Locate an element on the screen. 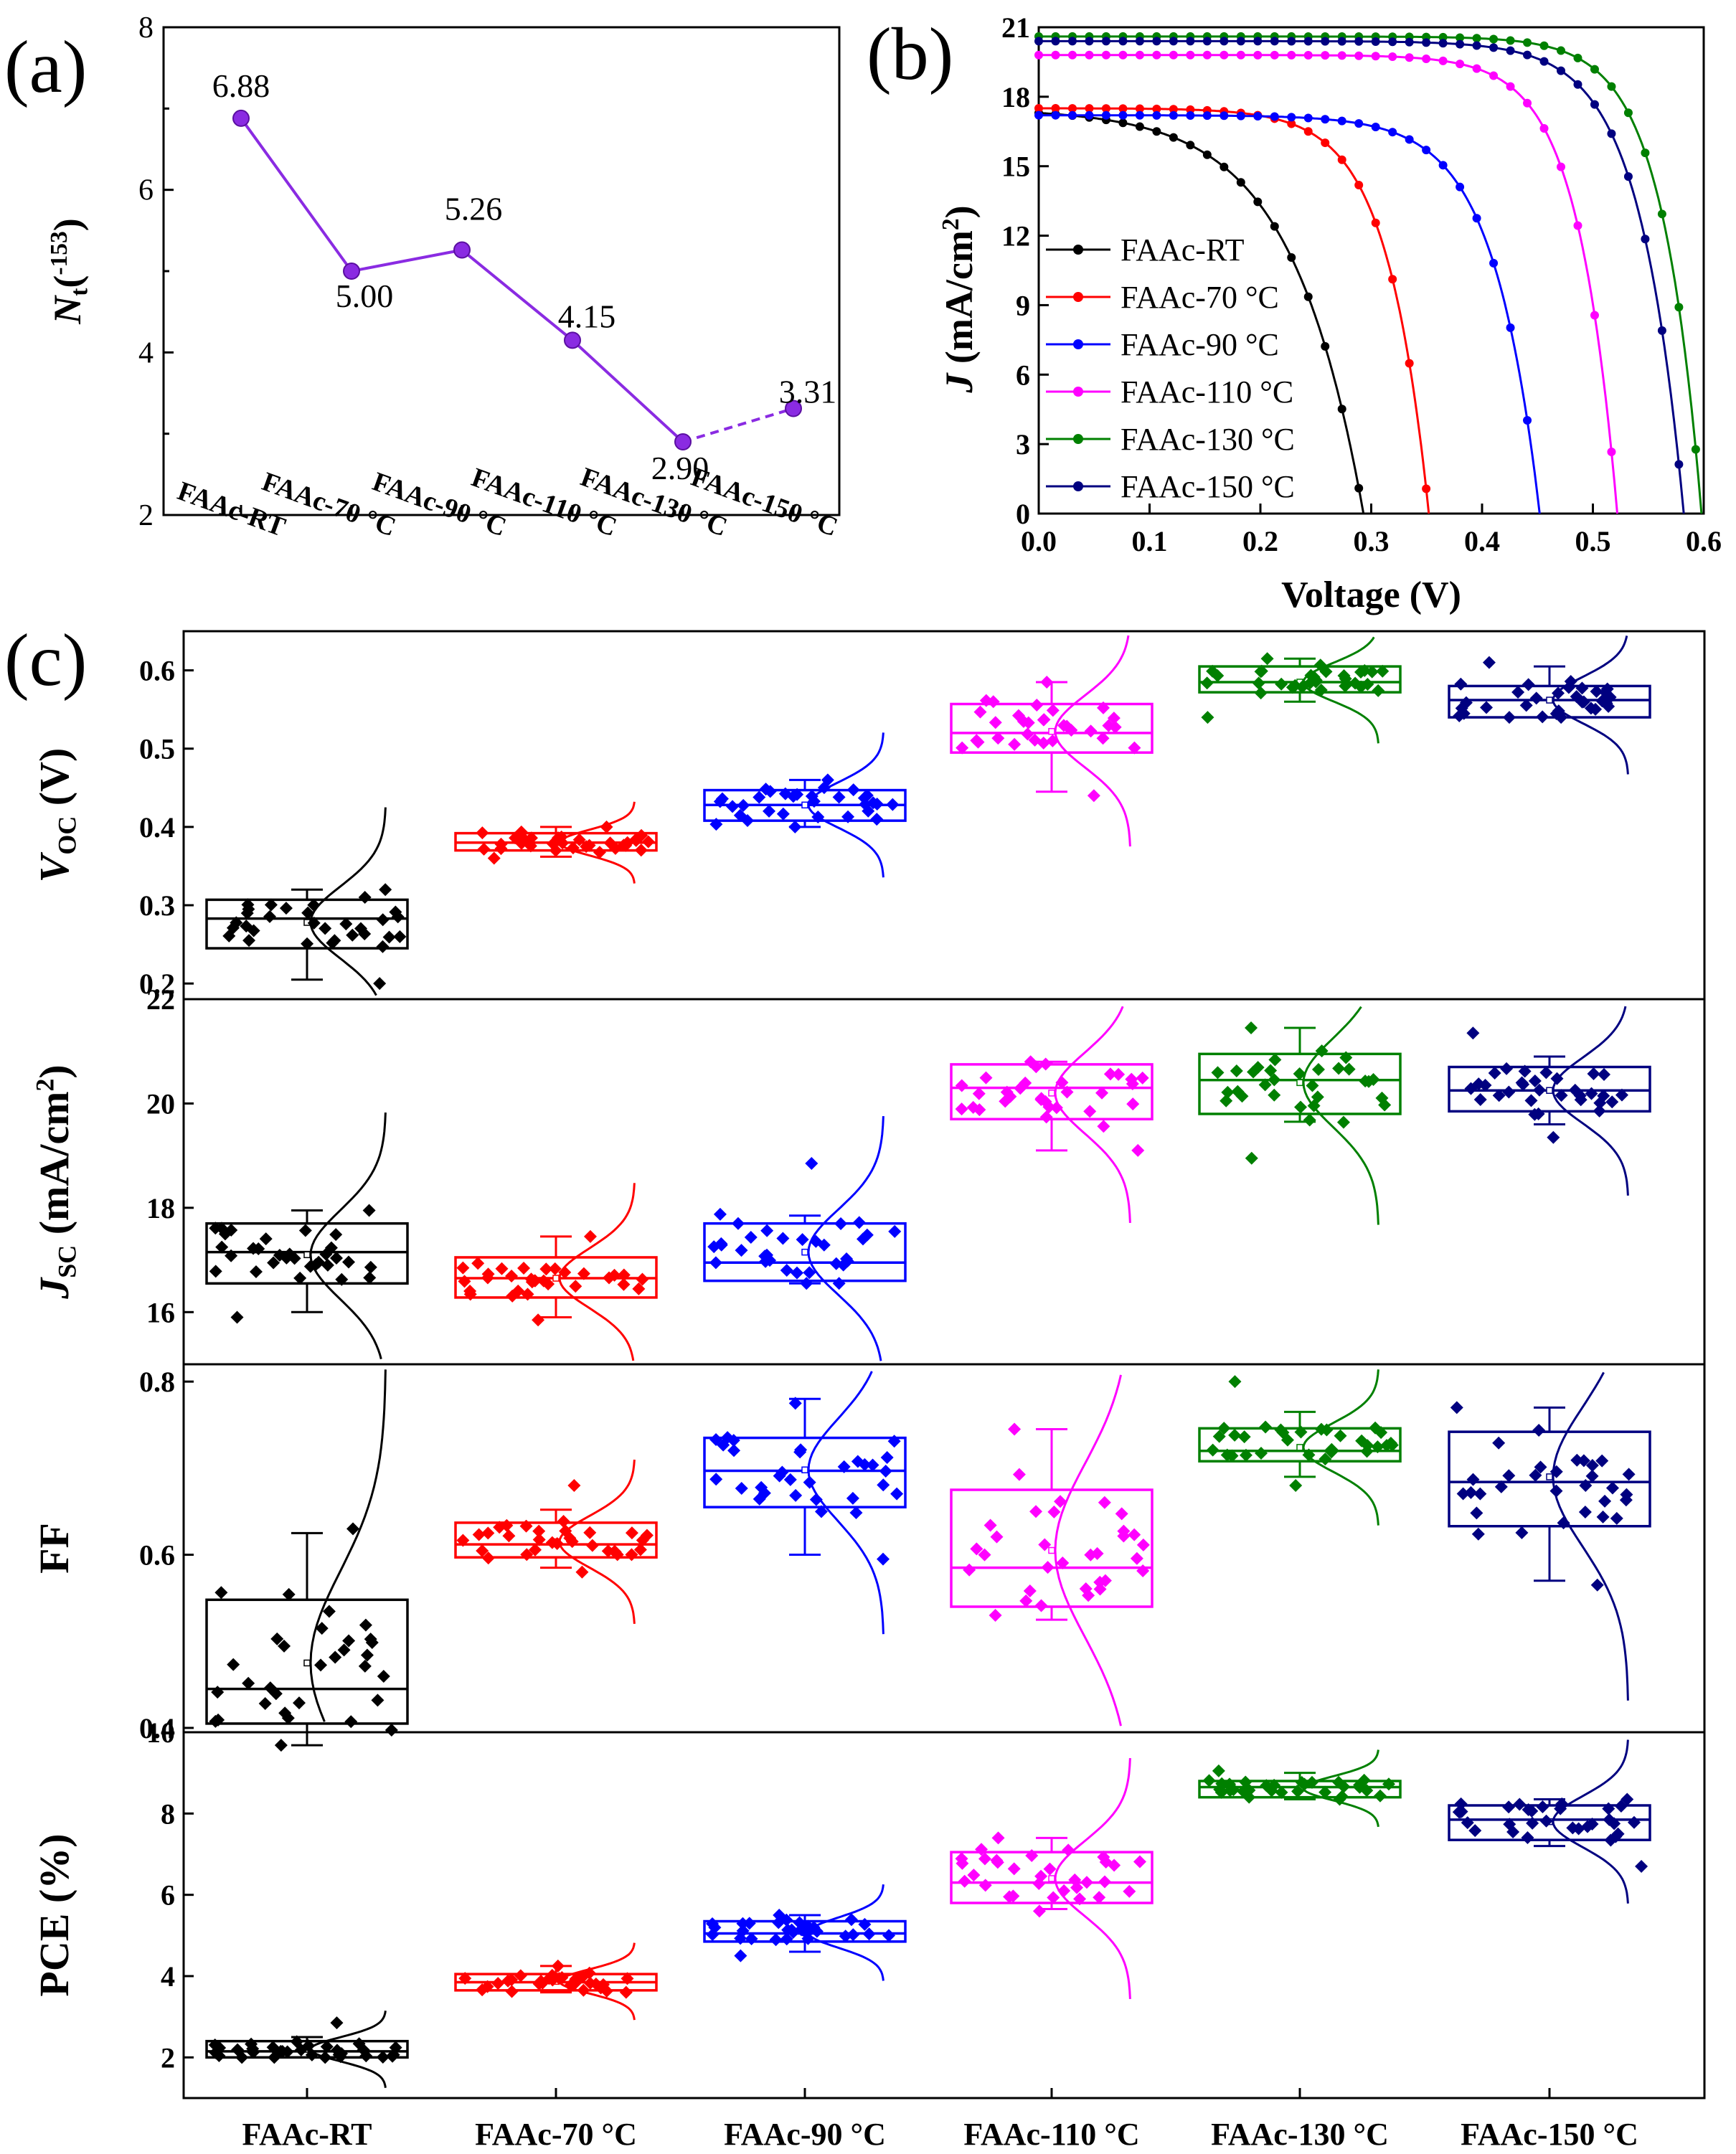  panel-tag-b: (b) is located at coordinates (910, 54).